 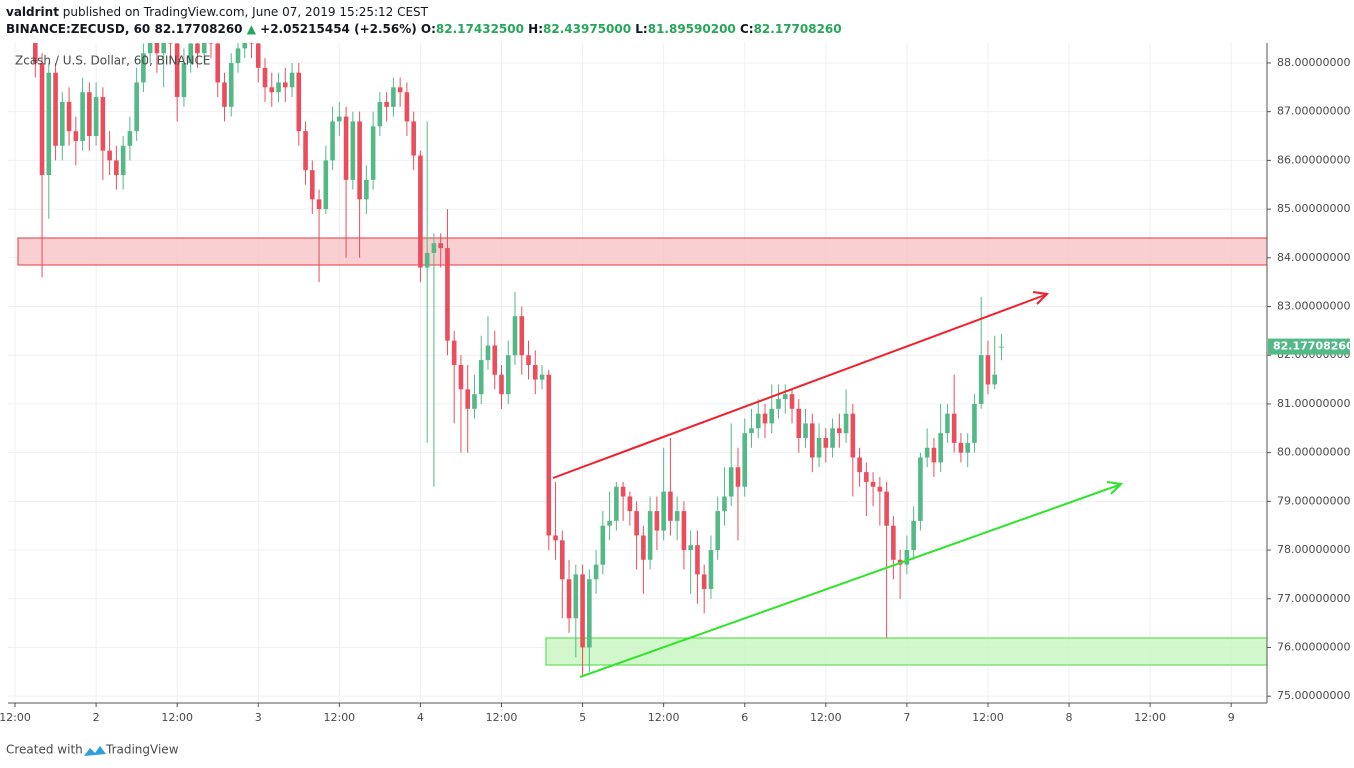 What do you see at coordinates (798, 29) in the screenshot?
I see `c-value: 82.17708260` at bounding box center [798, 29].